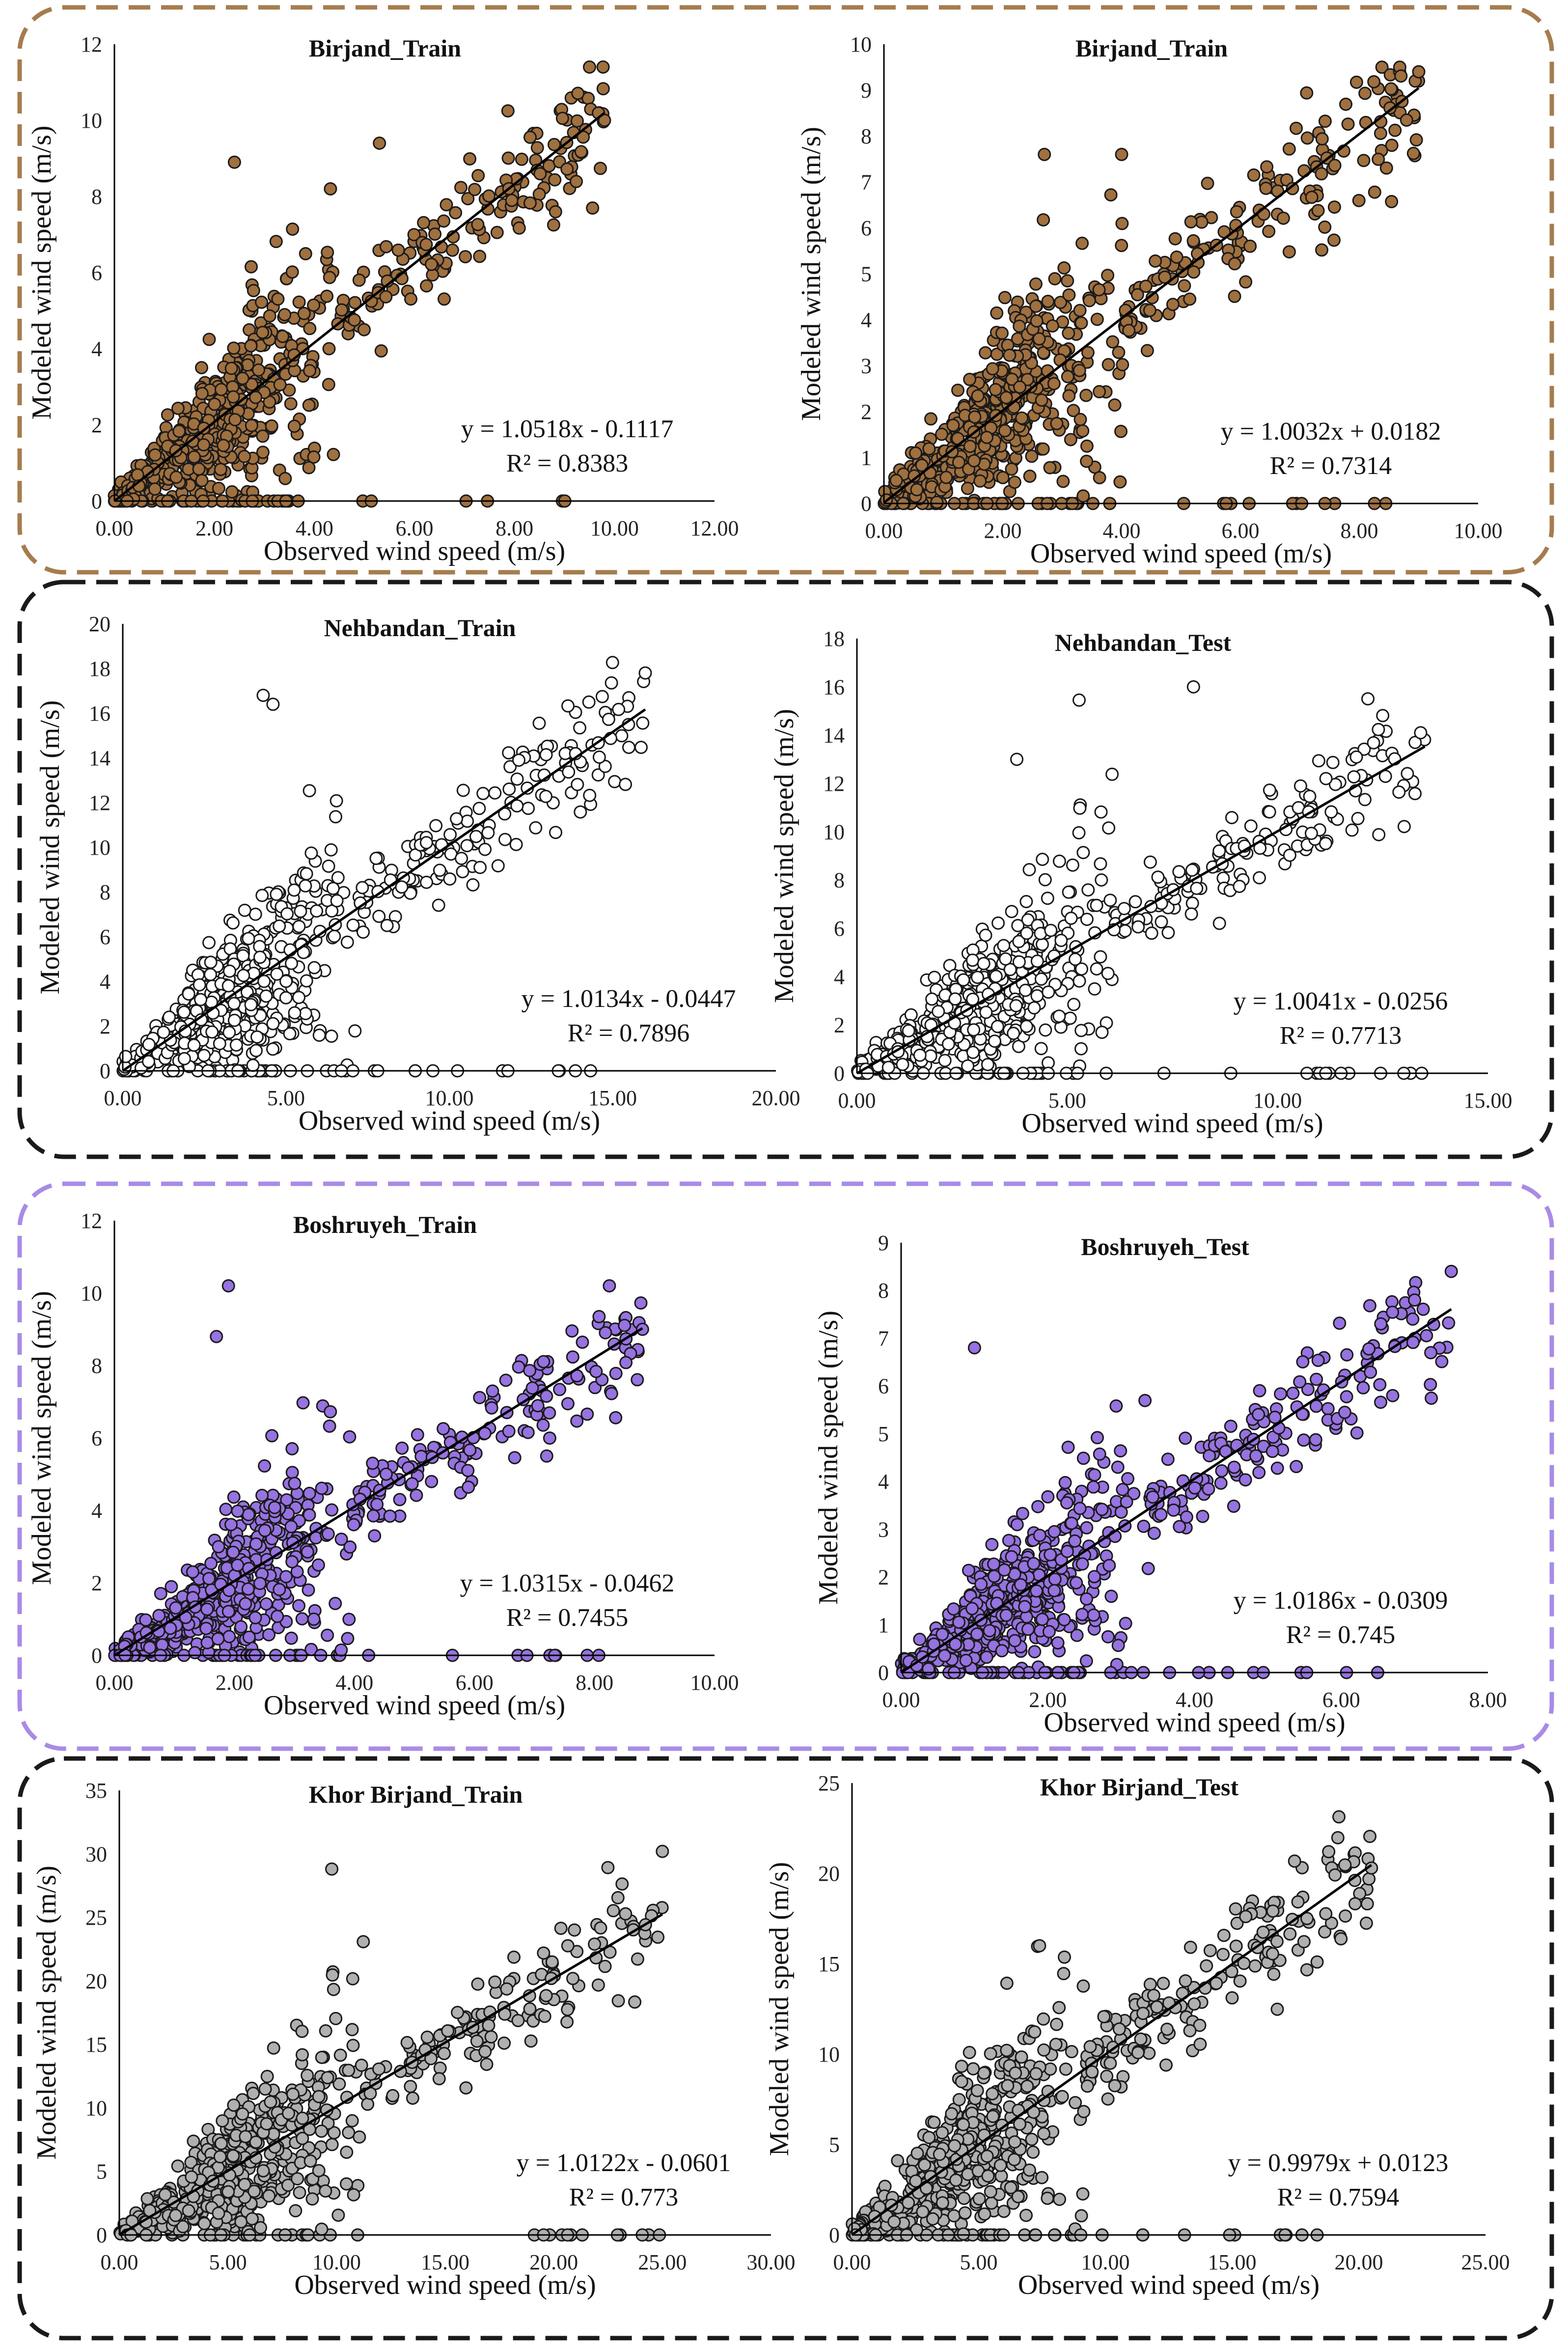  I want to click on y-tick-label: 5, so click(866, 274).